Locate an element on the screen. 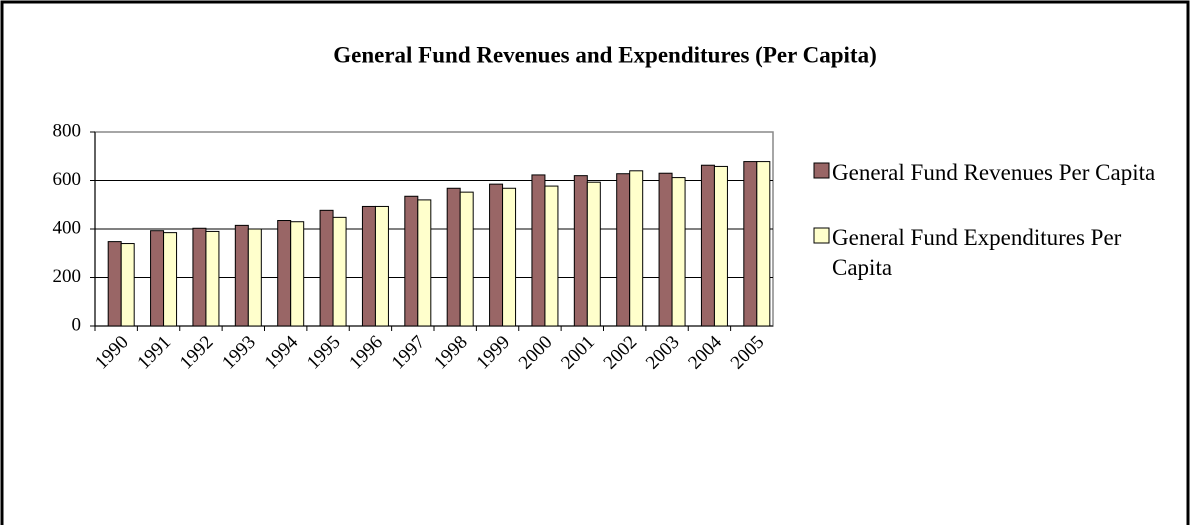  y-tick-label: 600 is located at coordinates (67, 179).